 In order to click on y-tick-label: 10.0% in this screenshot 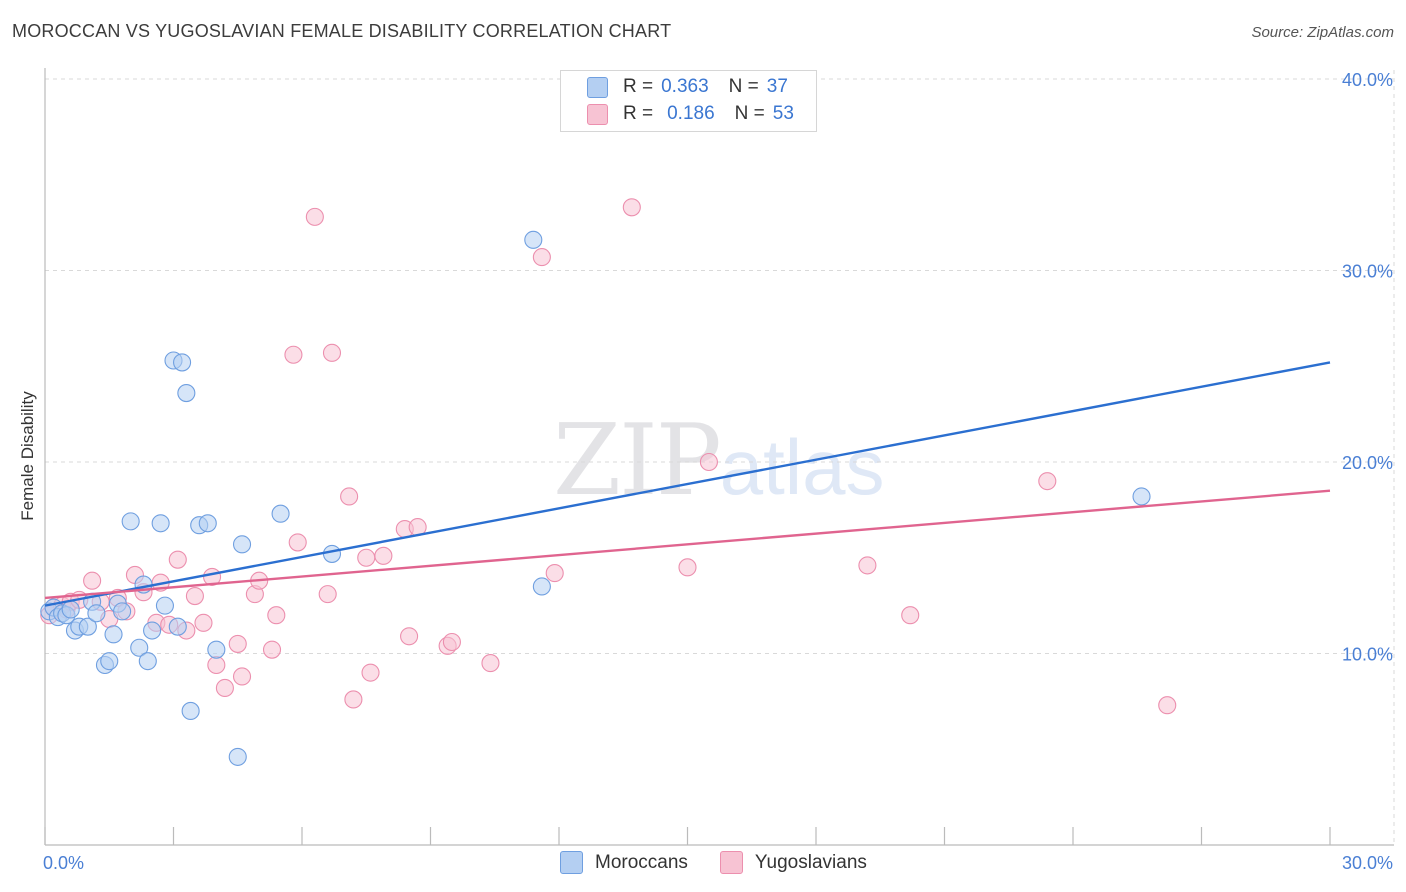, I will do `click(1367, 655)`.